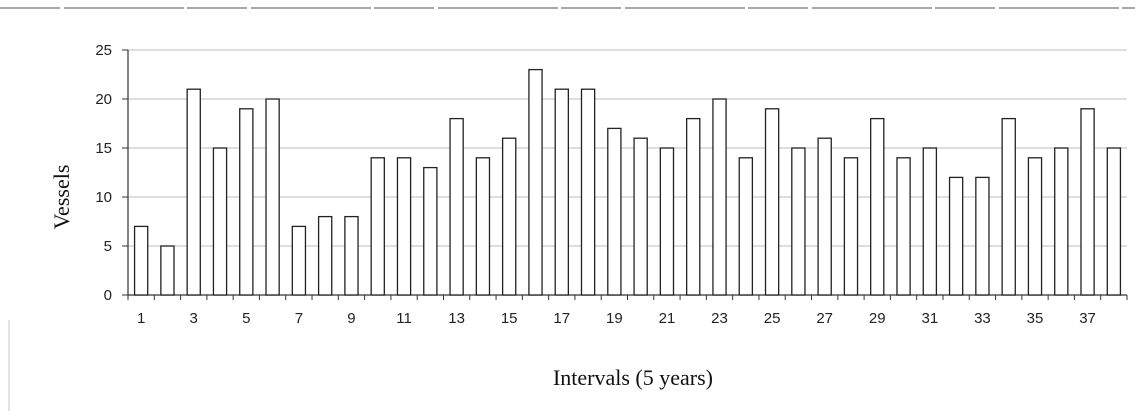  I want to click on x-tick-label: 1, so click(141, 318).